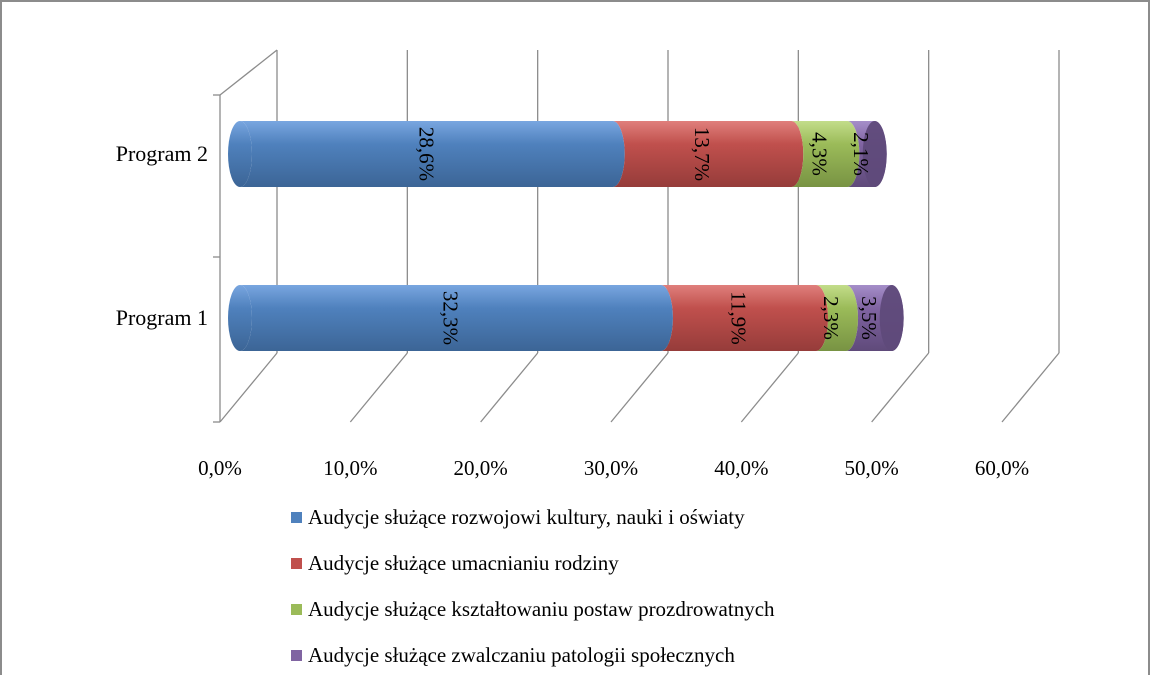 The width and height of the screenshot is (1150, 677). I want to click on x-tick-label: 40,0%, so click(741, 468).